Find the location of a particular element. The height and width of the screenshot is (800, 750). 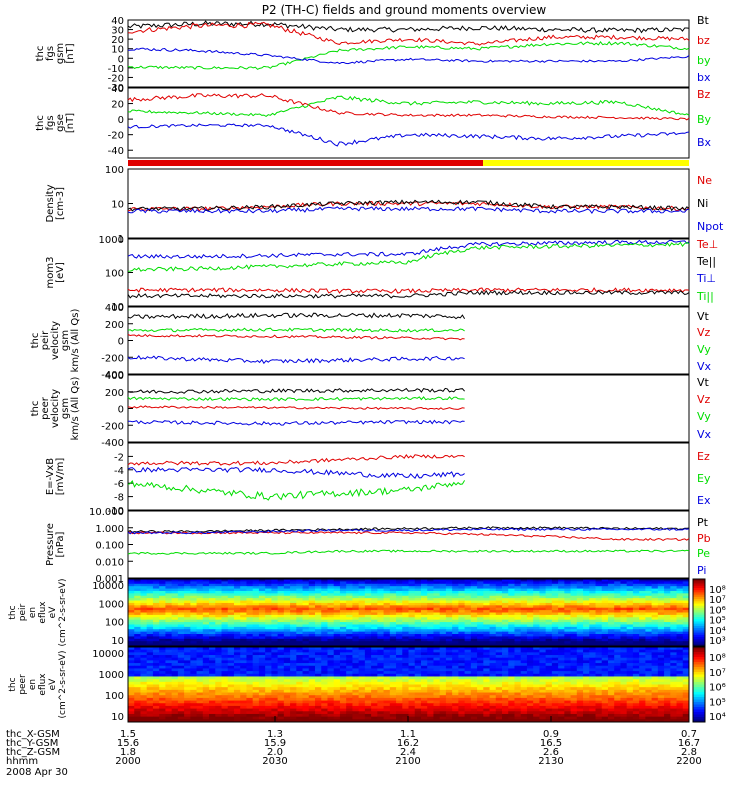

legend-Vz: Vz is located at coordinates (704, 332).